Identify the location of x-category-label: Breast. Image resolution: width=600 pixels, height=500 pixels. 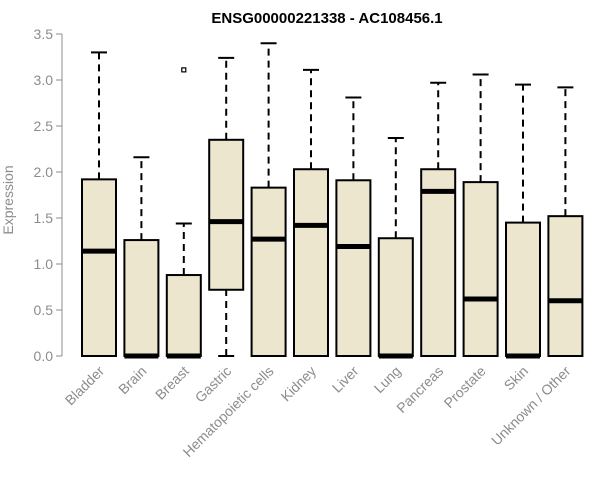
(172, 383).